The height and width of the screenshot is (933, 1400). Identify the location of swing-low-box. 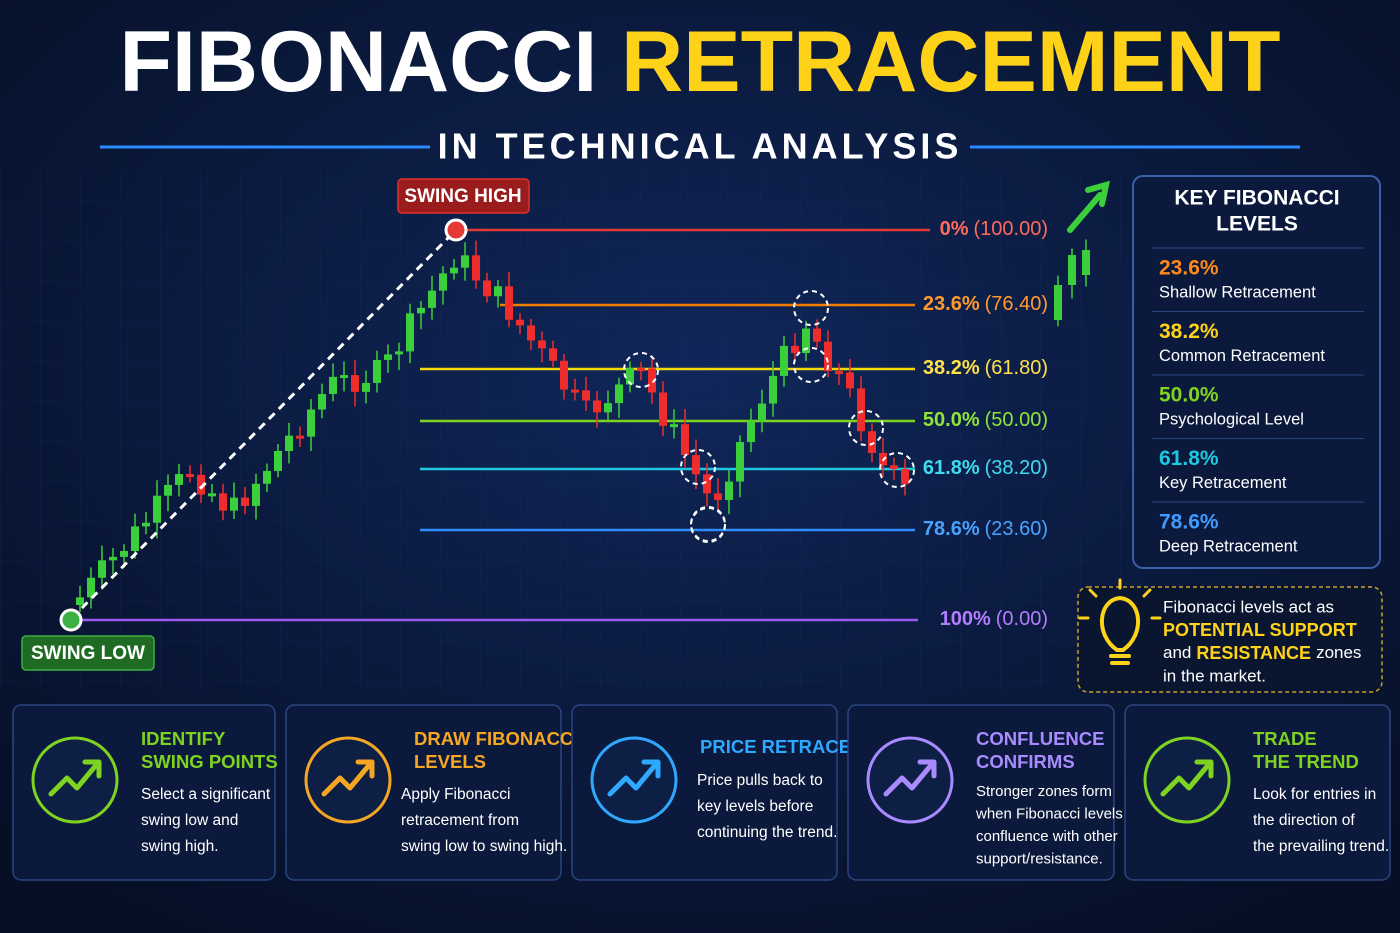
(88, 653).